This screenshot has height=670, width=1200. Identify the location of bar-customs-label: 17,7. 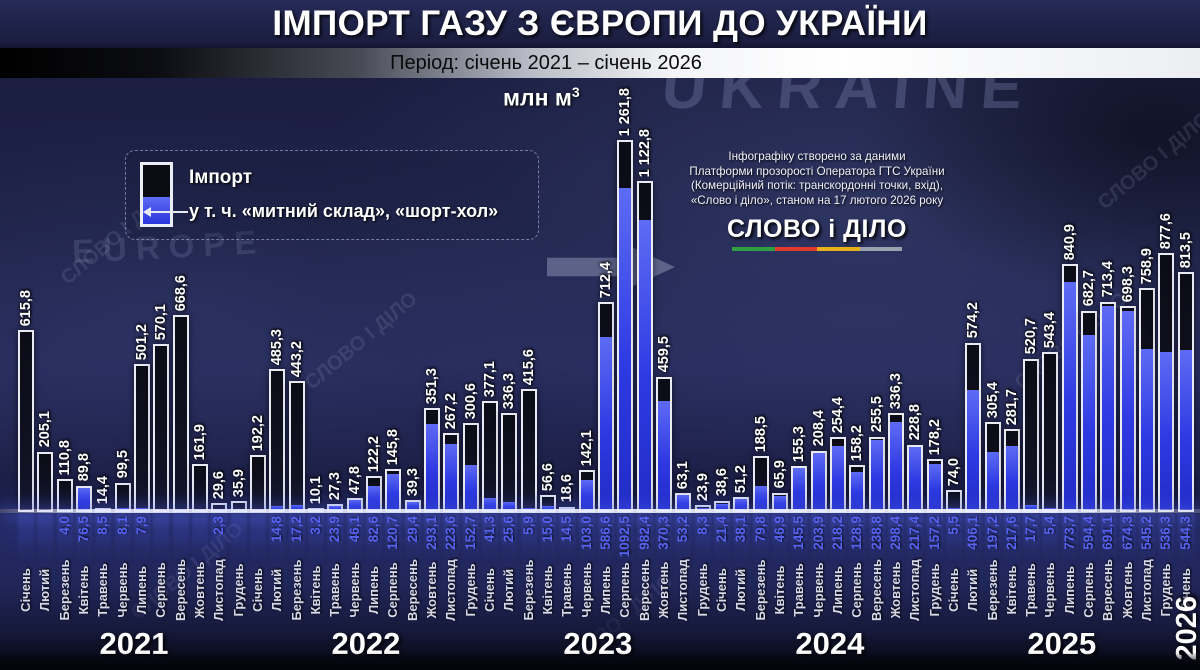
(1031, 529).